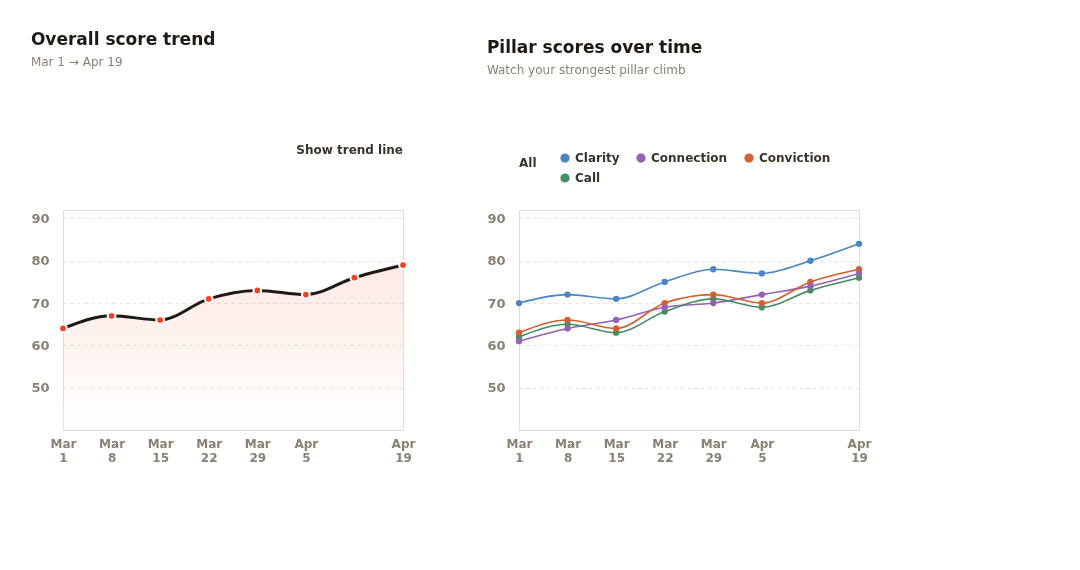 The width and height of the screenshot is (1080, 570). Describe the element at coordinates (588, 178) in the screenshot. I see `legend-label: Call` at that location.